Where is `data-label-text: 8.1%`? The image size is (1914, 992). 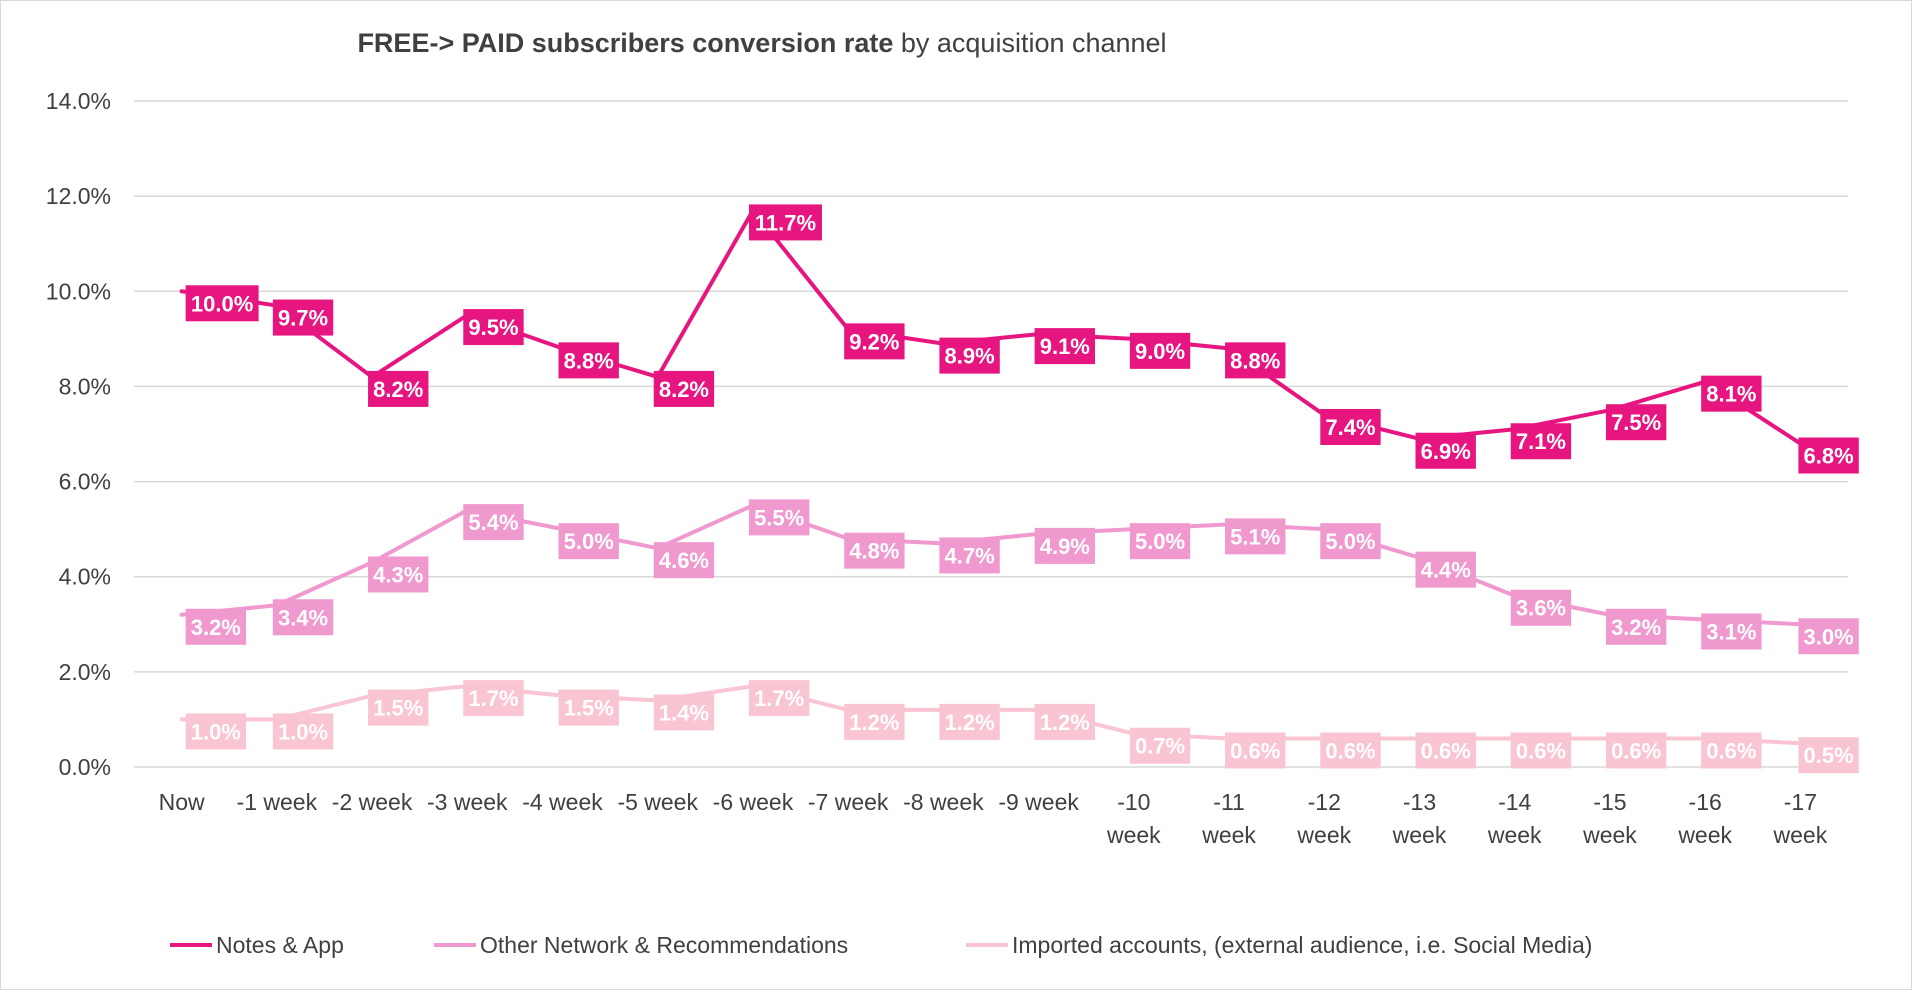
data-label-text: 8.1% is located at coordinates (1731, 394).